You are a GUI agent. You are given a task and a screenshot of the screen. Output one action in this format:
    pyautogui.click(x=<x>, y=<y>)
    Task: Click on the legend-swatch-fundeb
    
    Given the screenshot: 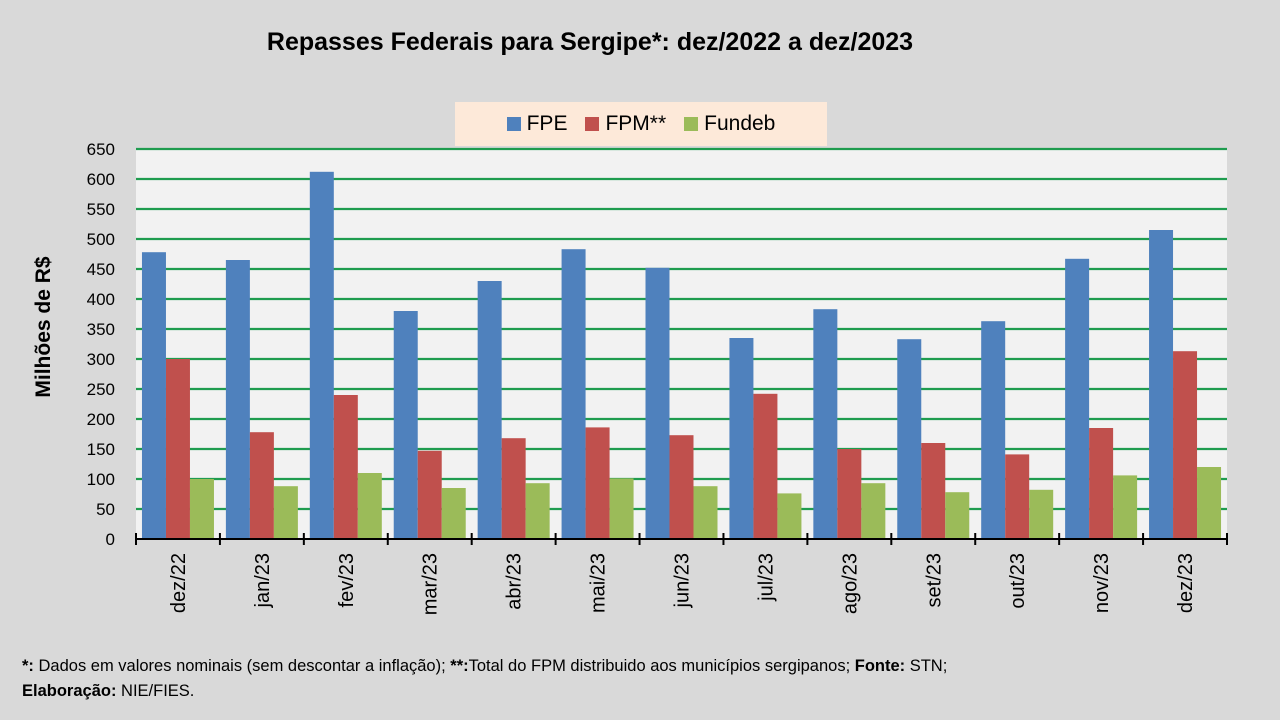 What is the action you would take?
    pyautogui.click(x=691, y=124)
    